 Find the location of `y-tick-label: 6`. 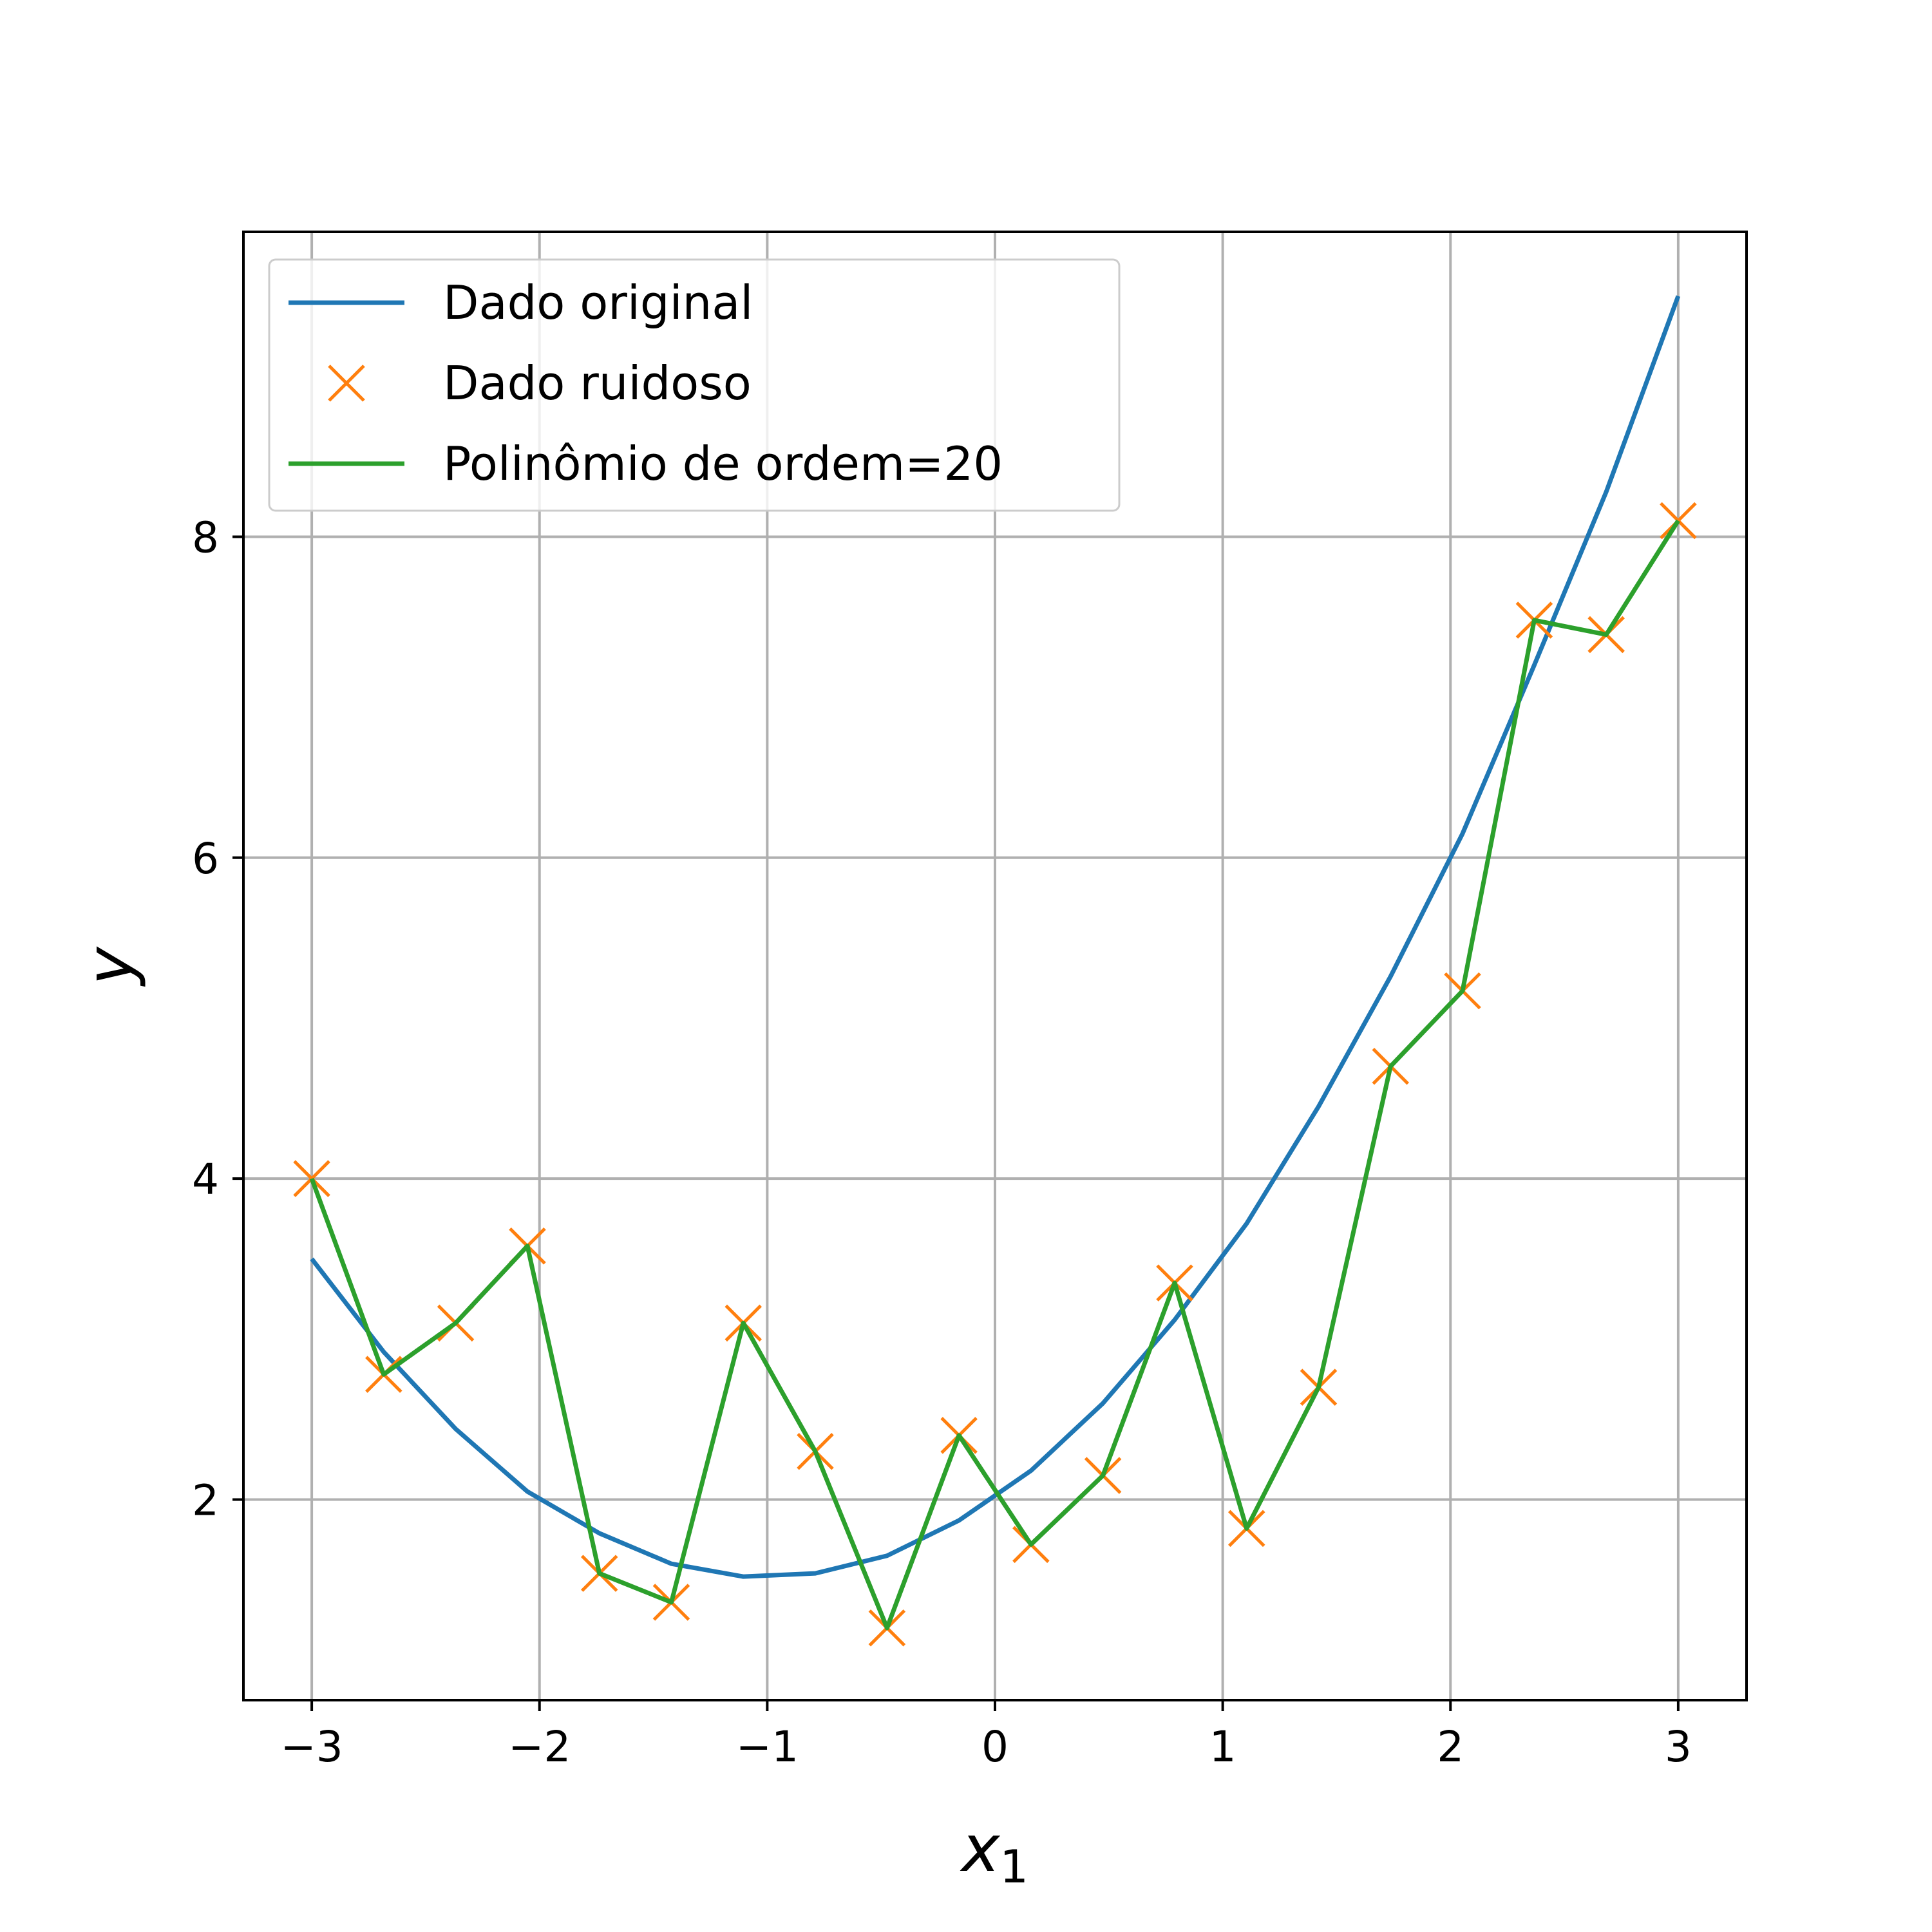

y-tick-label: 6 is located at coordinates (206, 859).